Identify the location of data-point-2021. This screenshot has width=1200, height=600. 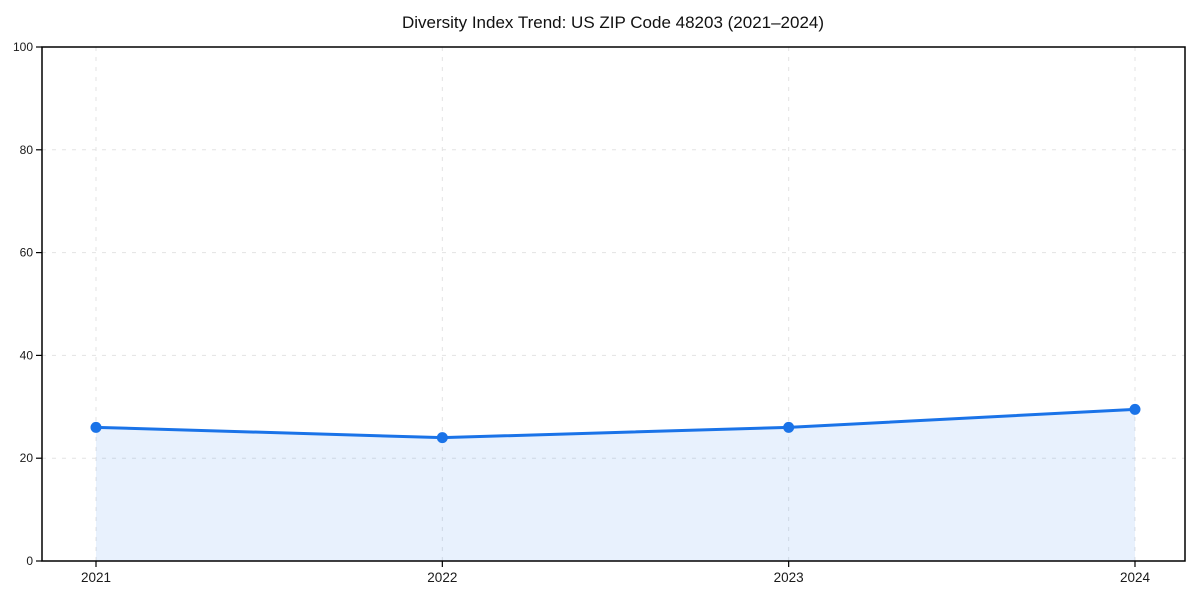
(96, 427).